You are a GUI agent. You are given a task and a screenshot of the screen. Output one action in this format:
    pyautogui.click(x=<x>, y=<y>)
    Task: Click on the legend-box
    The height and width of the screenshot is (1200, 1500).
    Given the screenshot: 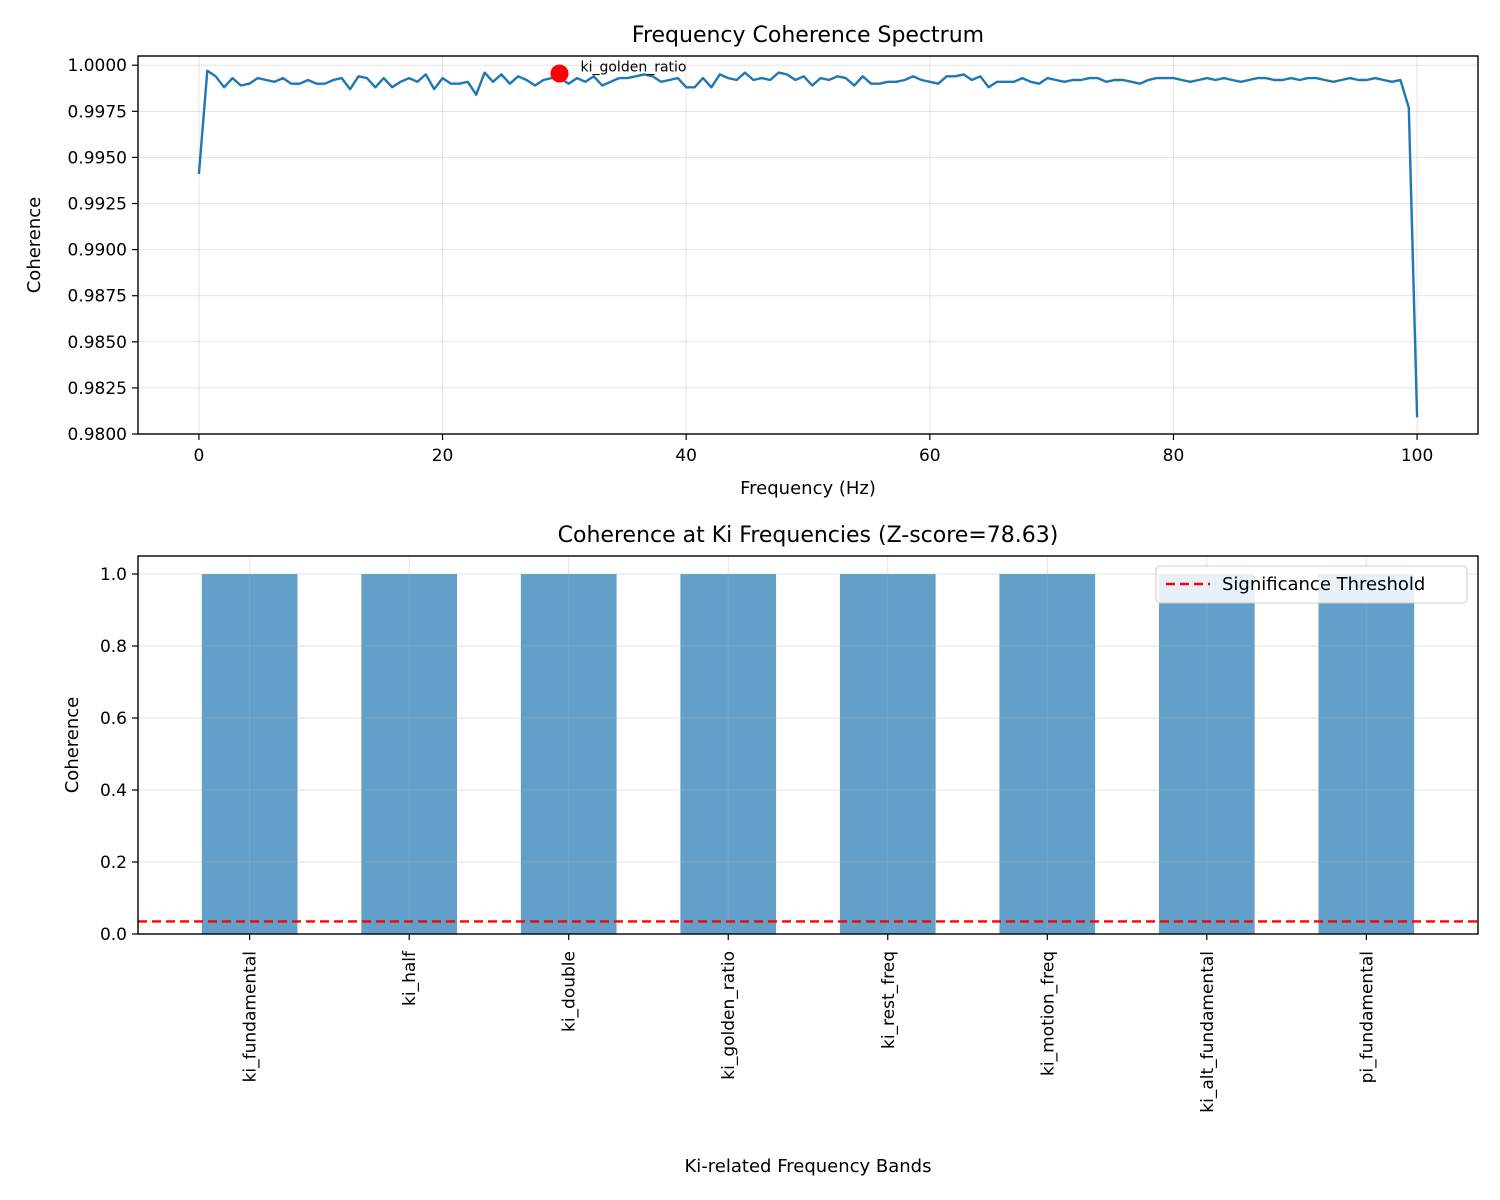 What is the action you would take?
    pyautogui.click(x=1311, y=584)
    